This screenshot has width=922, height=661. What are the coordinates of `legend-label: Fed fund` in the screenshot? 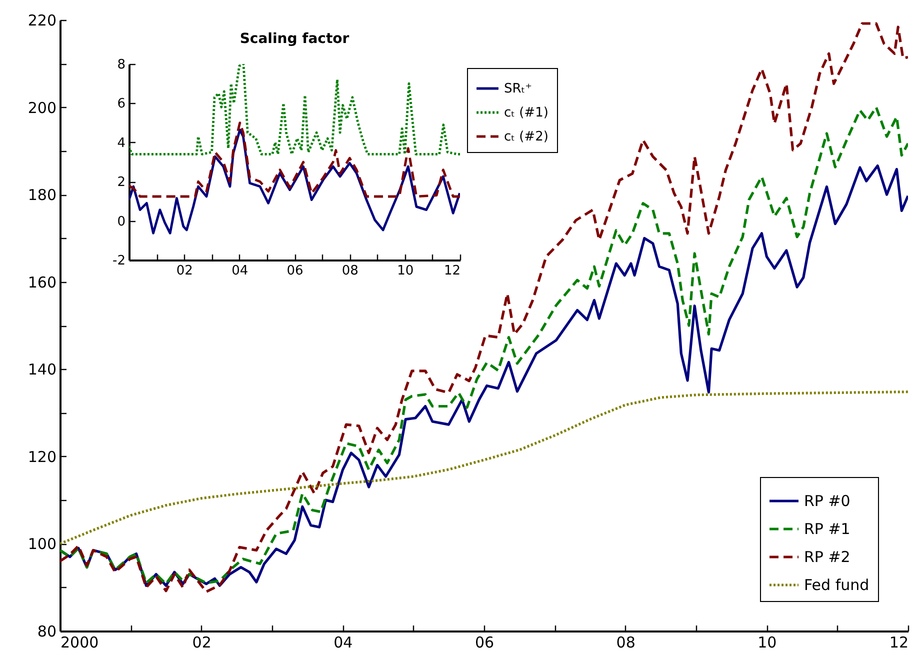 It's located at (837, 585).